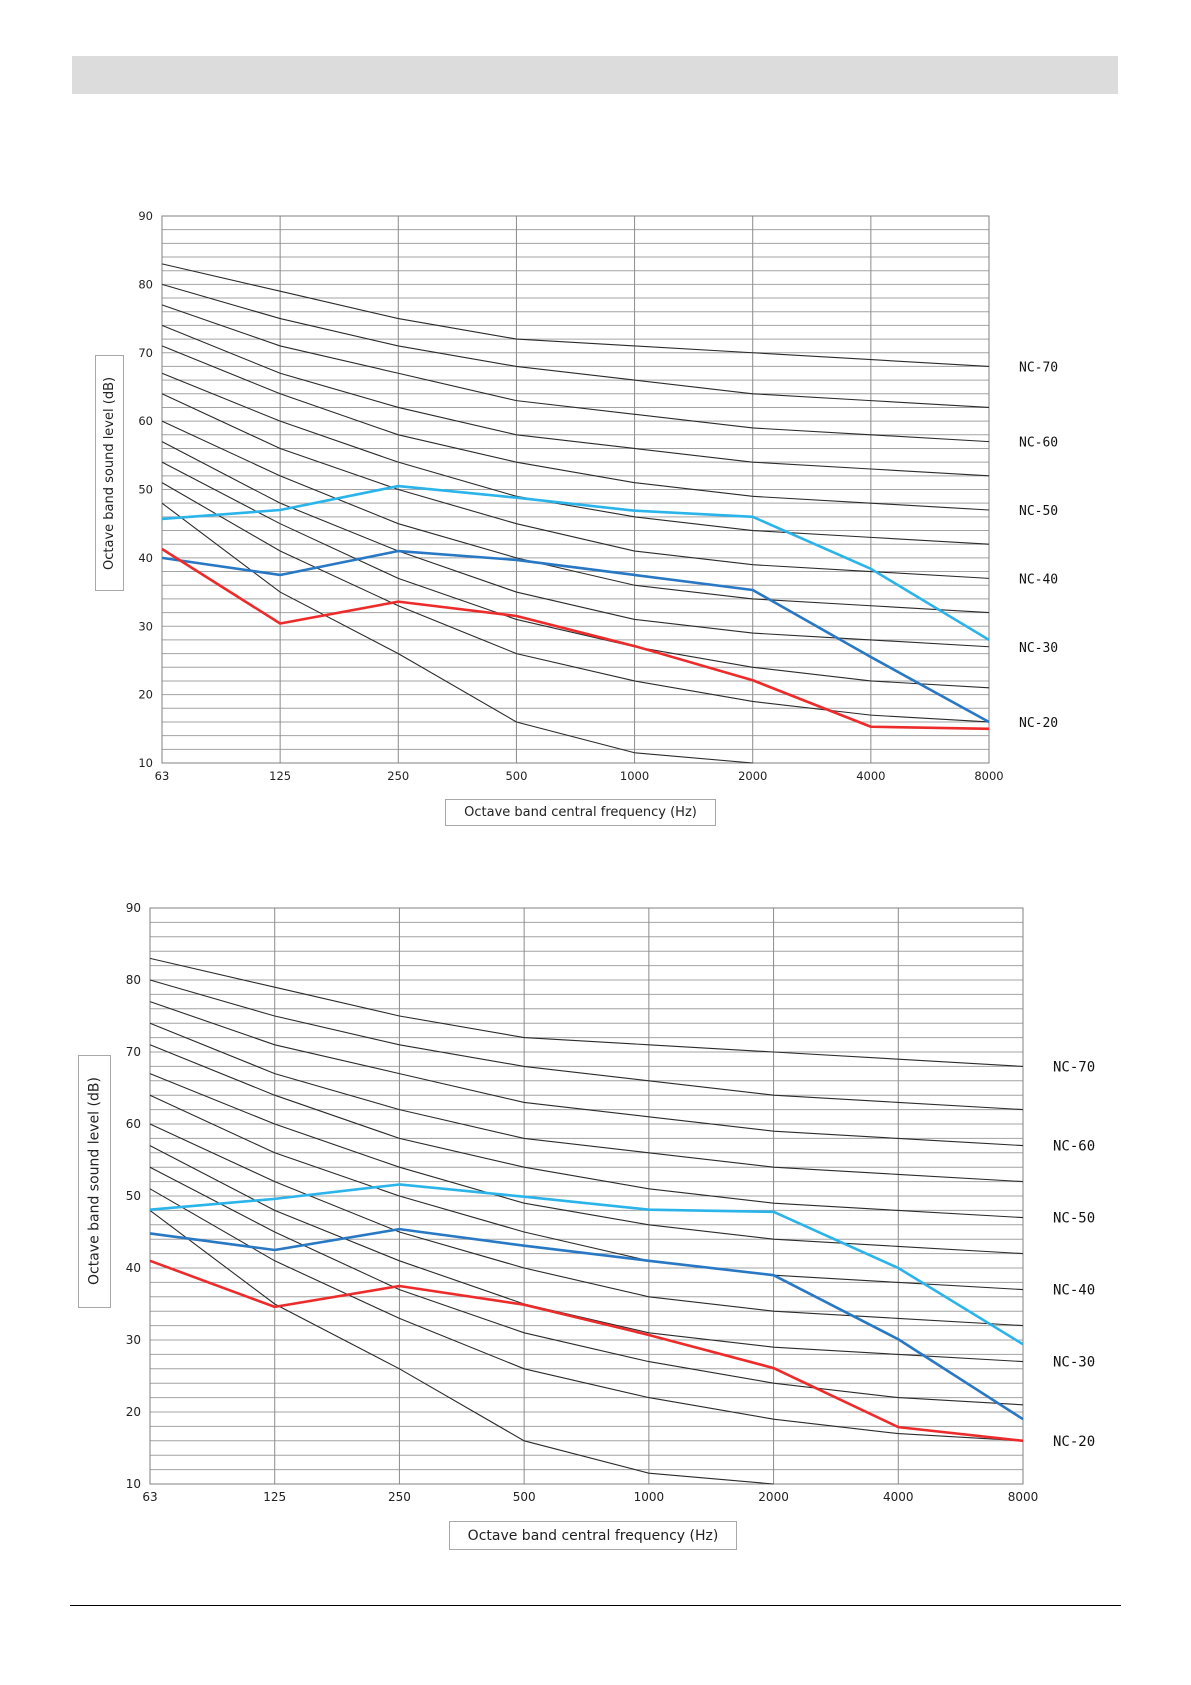  Describe the element at coordinates (595, 1605) in the screenshot. I see `footer-rule` at that location.